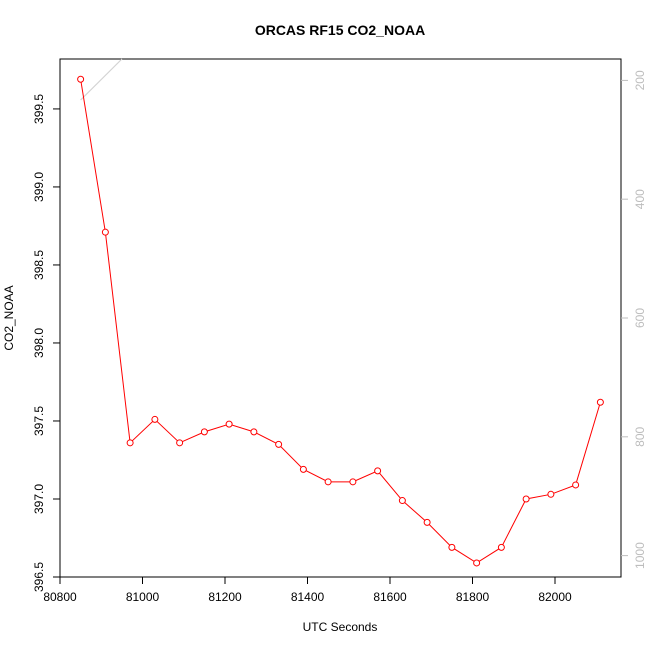 This screenshot has width=650, height=650. I want to click on x-tick-label: 80800, so click(60, 597).